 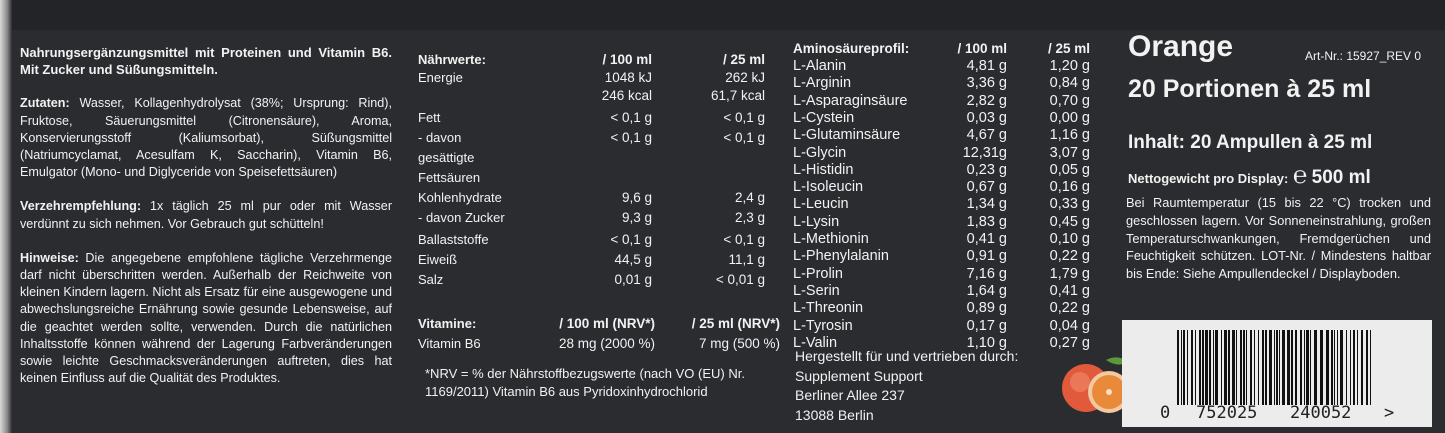 What do you see at coordinates (822, 83) in the screenshot?
I see `amino-row-label: L-Arginin` at bounding box center [822, 83].